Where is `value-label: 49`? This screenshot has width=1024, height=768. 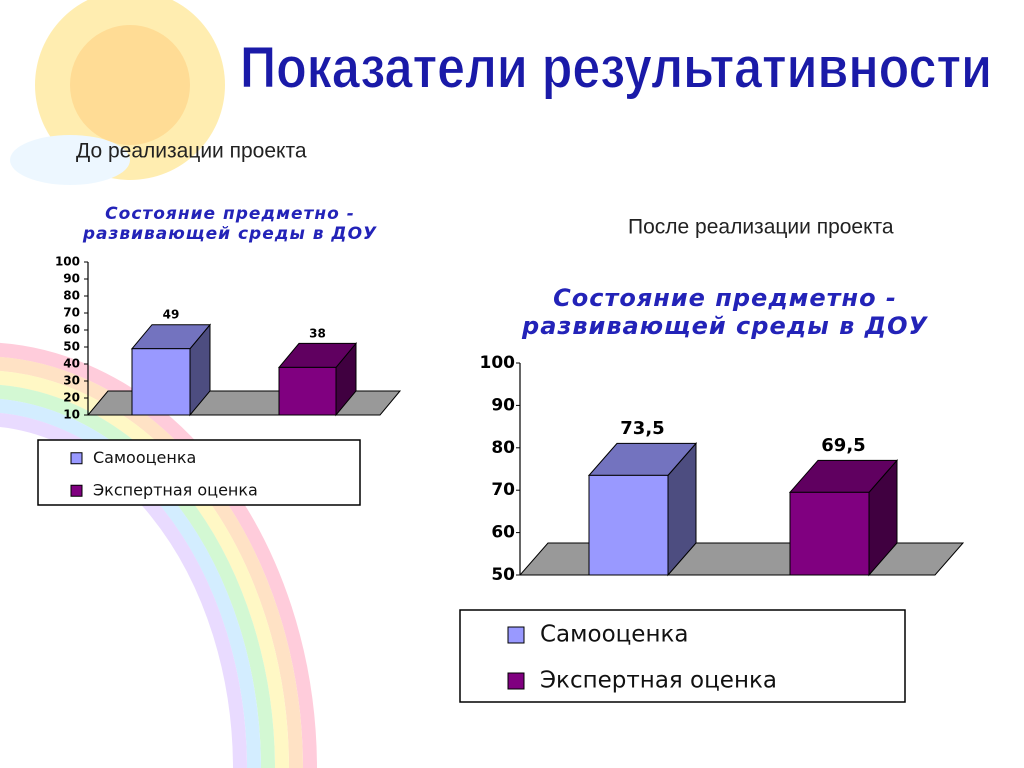
value-label: 49 is located at coordinates (171, 315).